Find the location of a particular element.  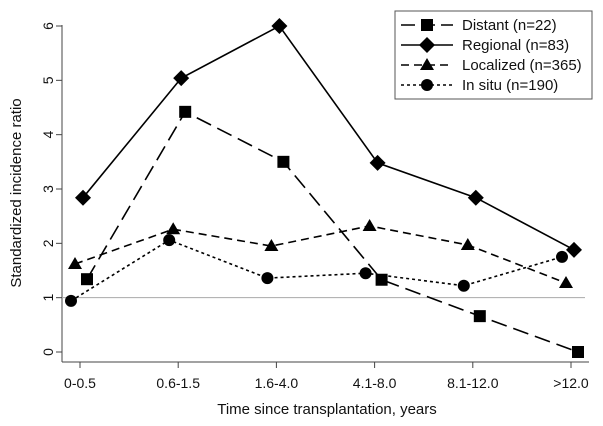

x-tick-label: >12.0 is located at coordinates (571, 383).